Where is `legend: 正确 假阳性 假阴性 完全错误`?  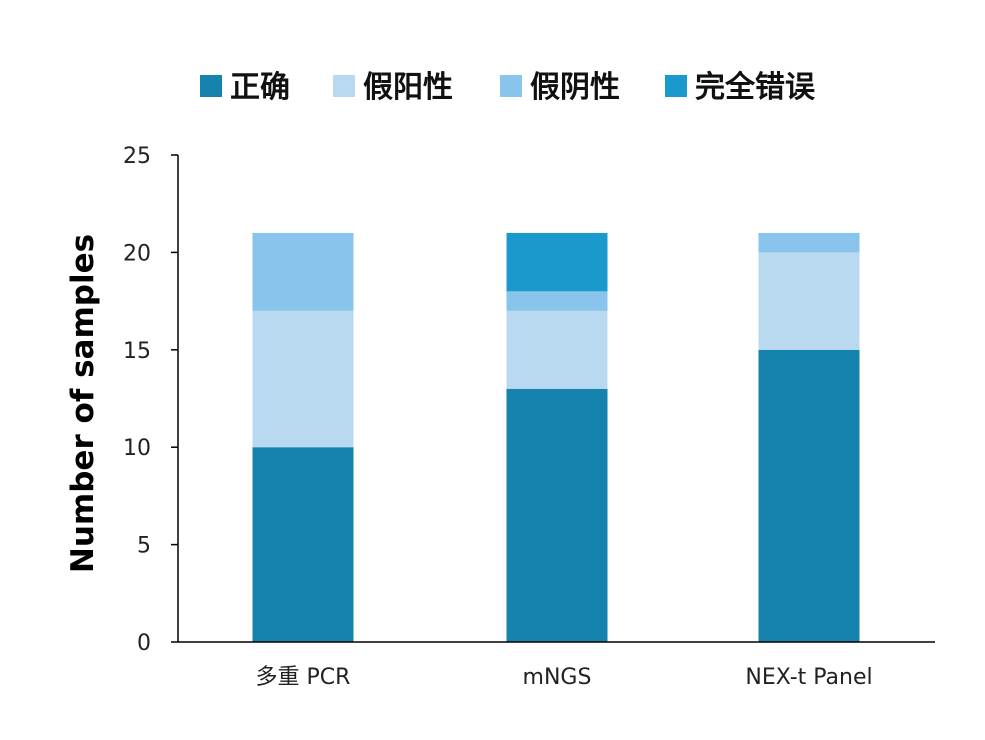 legend: 正确 假阳性 假阴性 完全错误 is located at coordinates (508, 87).